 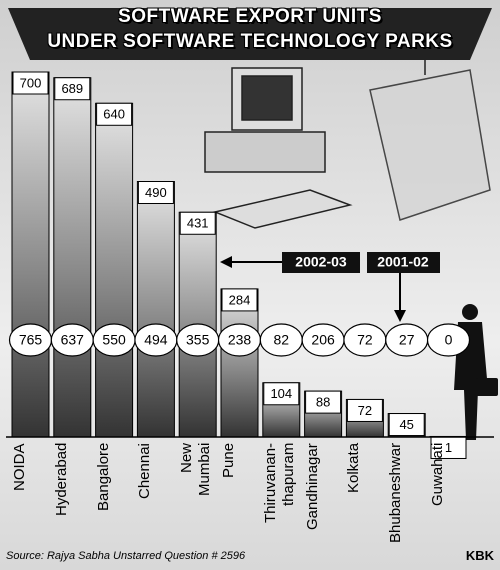 I want to click on value-label: 700, so click(x=31, y=82).